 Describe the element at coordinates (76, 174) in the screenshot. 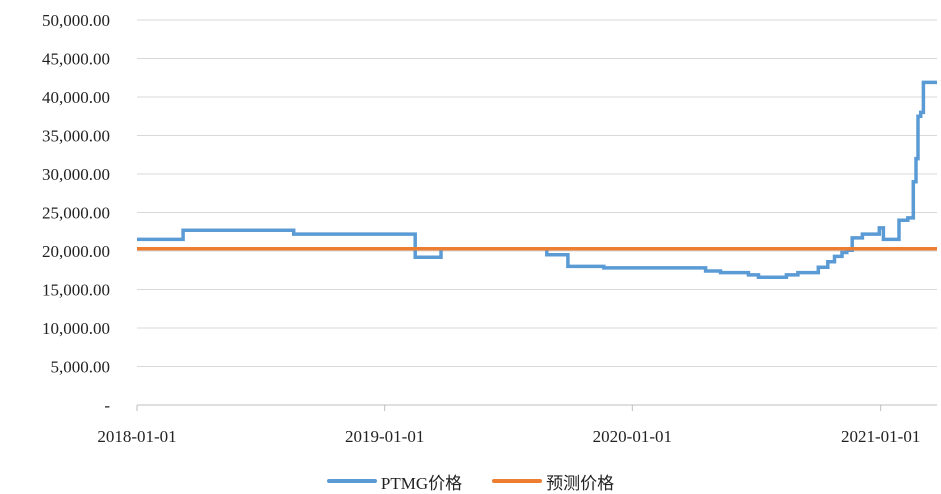

I see `y-tick-label: 30,000.00` at that location.